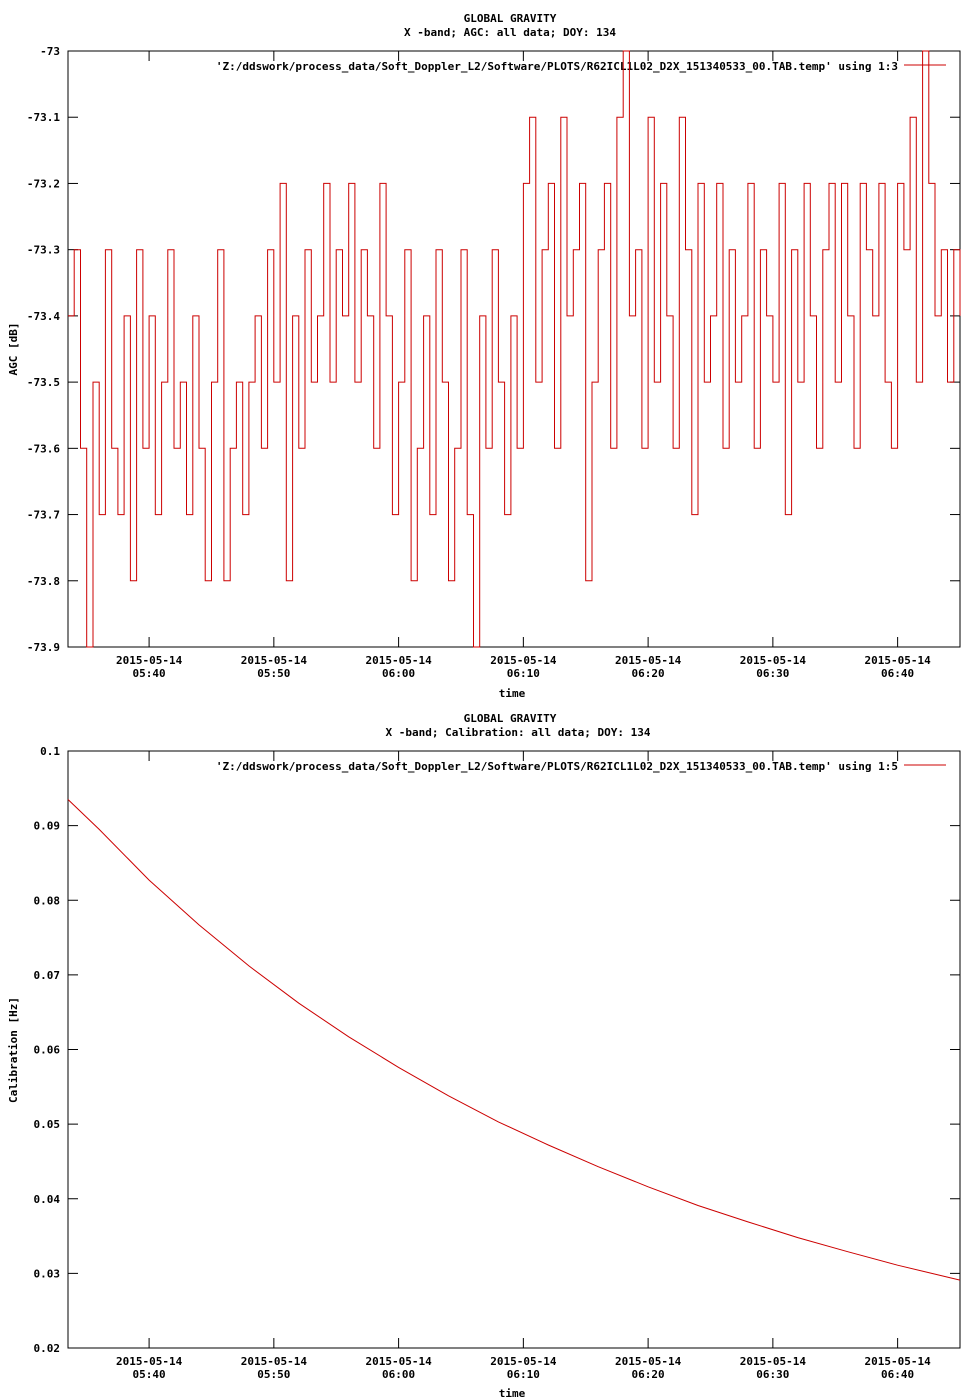  What do you see at coordinates (47, 1273) in the screenshot?
I see `y-tick-label: 0.03` at bounding box center [47, 1273].